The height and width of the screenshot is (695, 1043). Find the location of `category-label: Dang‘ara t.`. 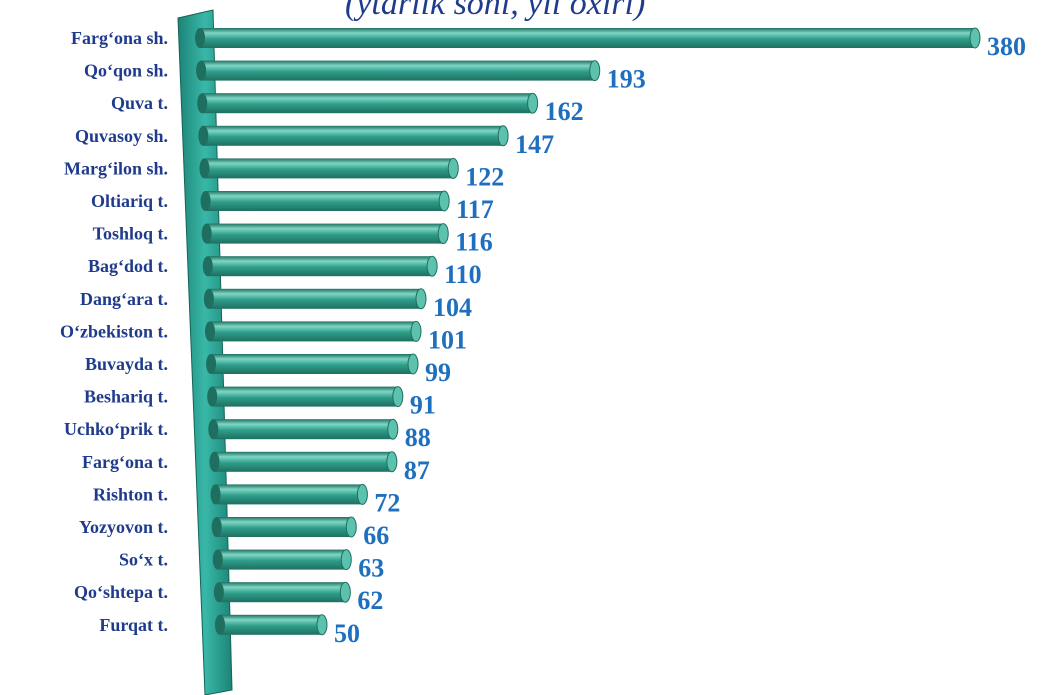

category-label: Dang‘ara t. is located at coordinates (124, 299).